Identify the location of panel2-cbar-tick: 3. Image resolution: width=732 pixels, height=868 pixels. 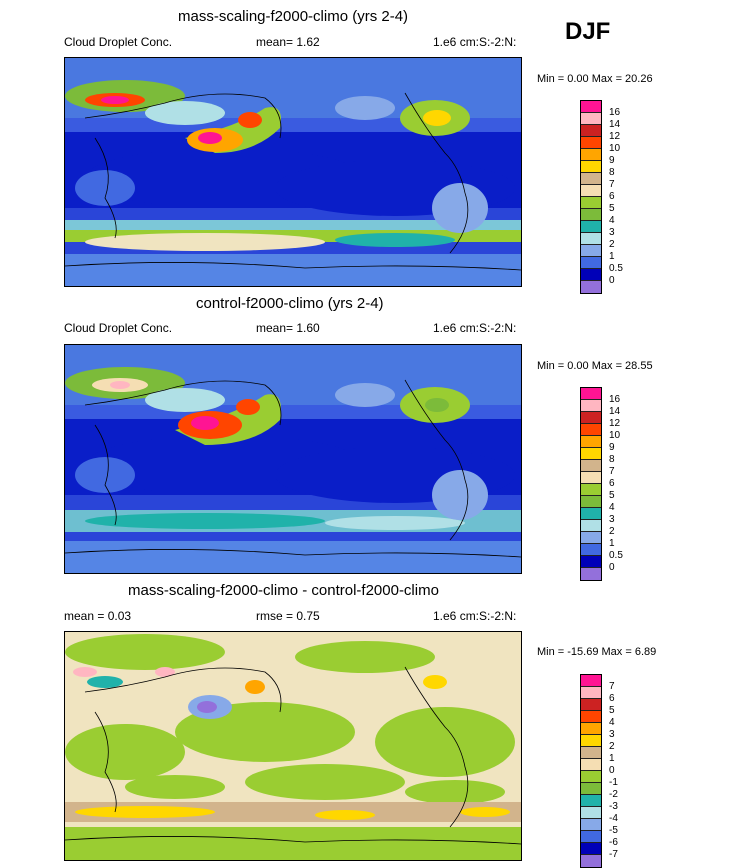
(612, 519).